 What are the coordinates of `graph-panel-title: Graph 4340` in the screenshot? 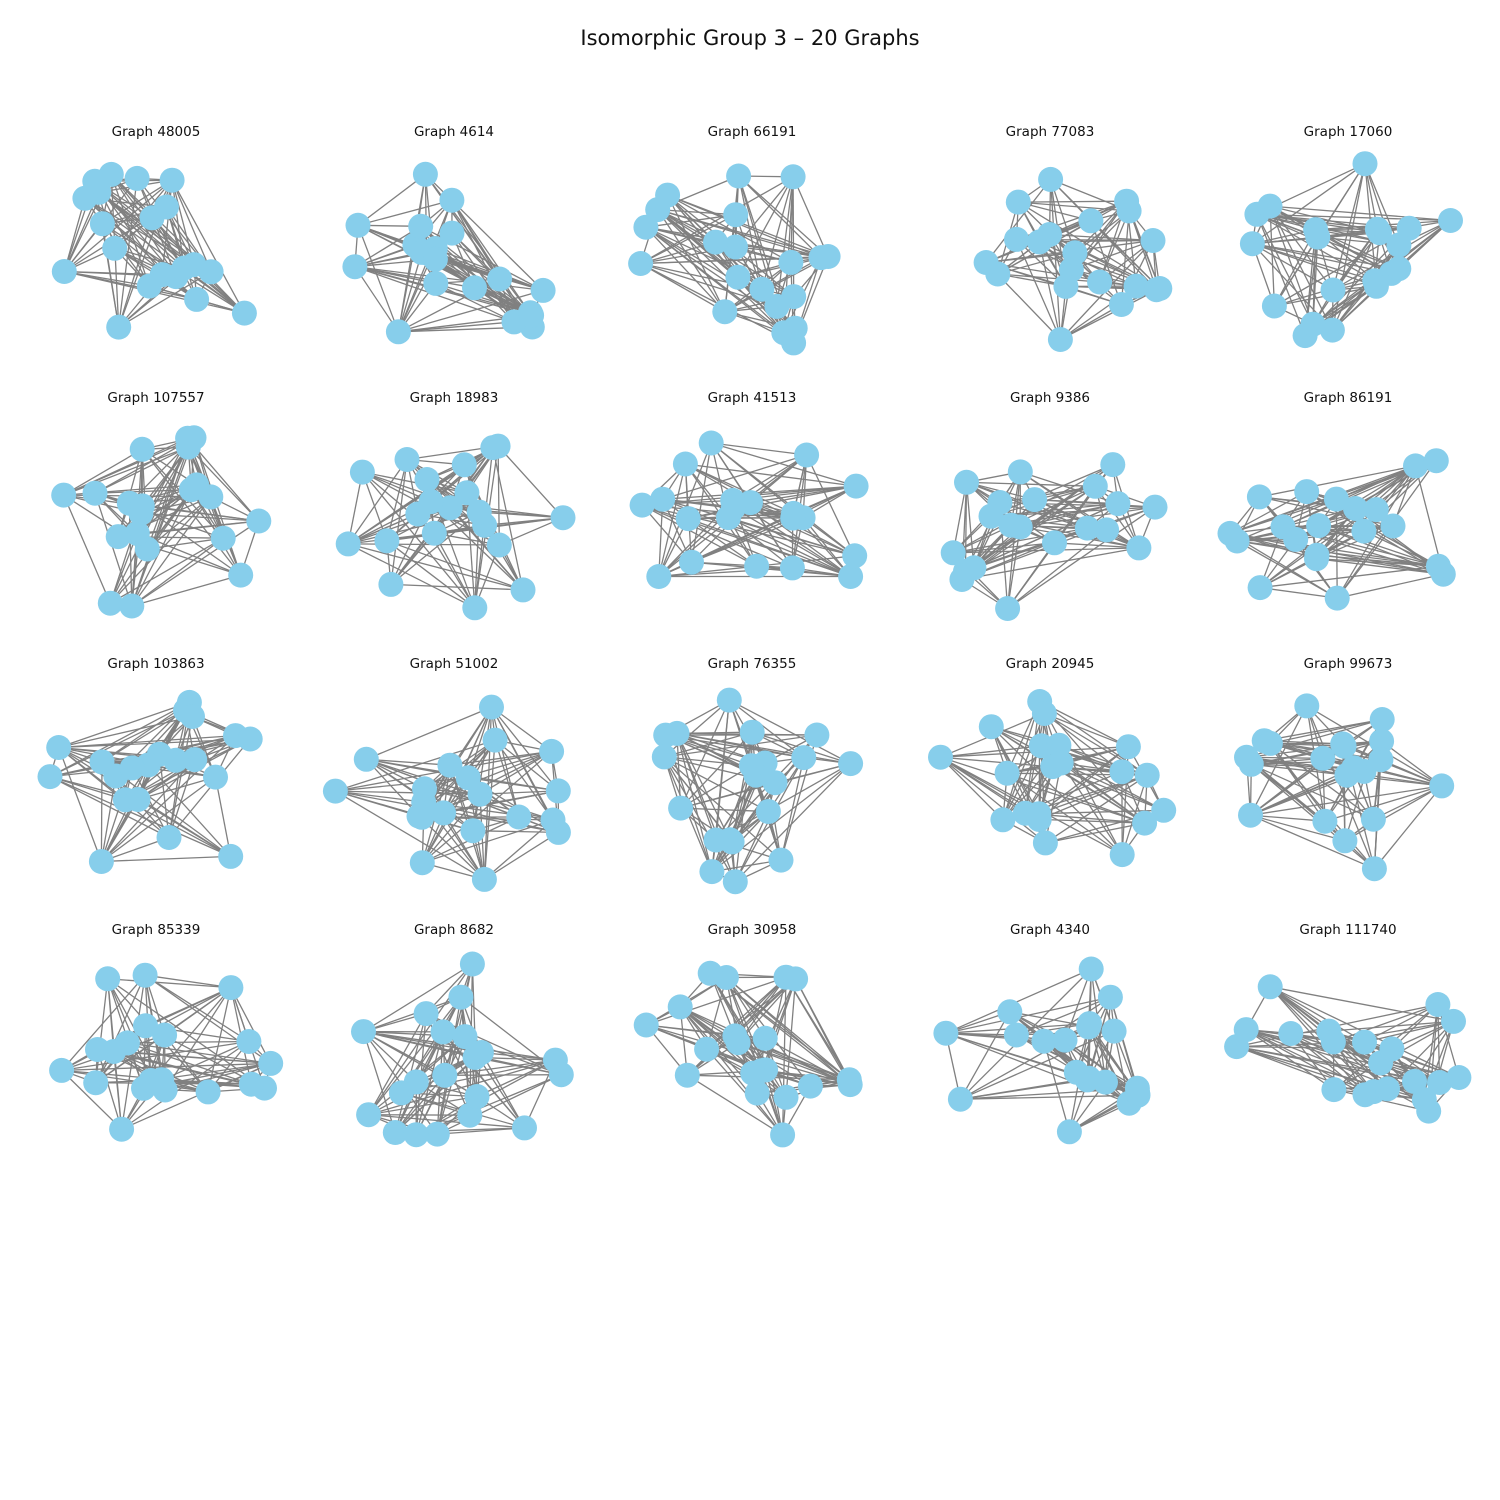 It's located at (1050, 930).